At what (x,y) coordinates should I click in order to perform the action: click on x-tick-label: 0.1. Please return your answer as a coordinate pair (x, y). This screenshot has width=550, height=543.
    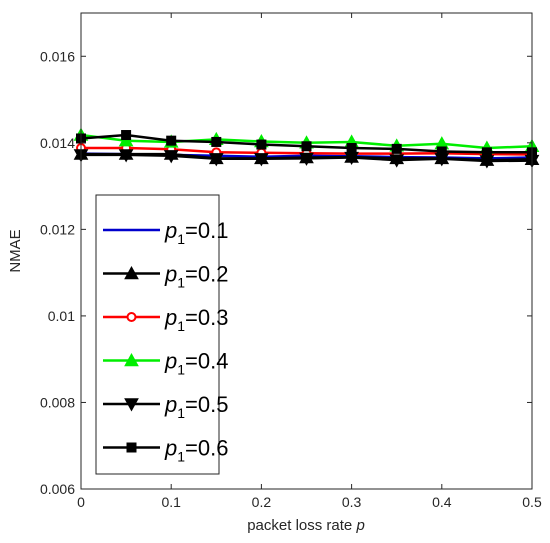
    Looking at the image, I should click on (171, 502).